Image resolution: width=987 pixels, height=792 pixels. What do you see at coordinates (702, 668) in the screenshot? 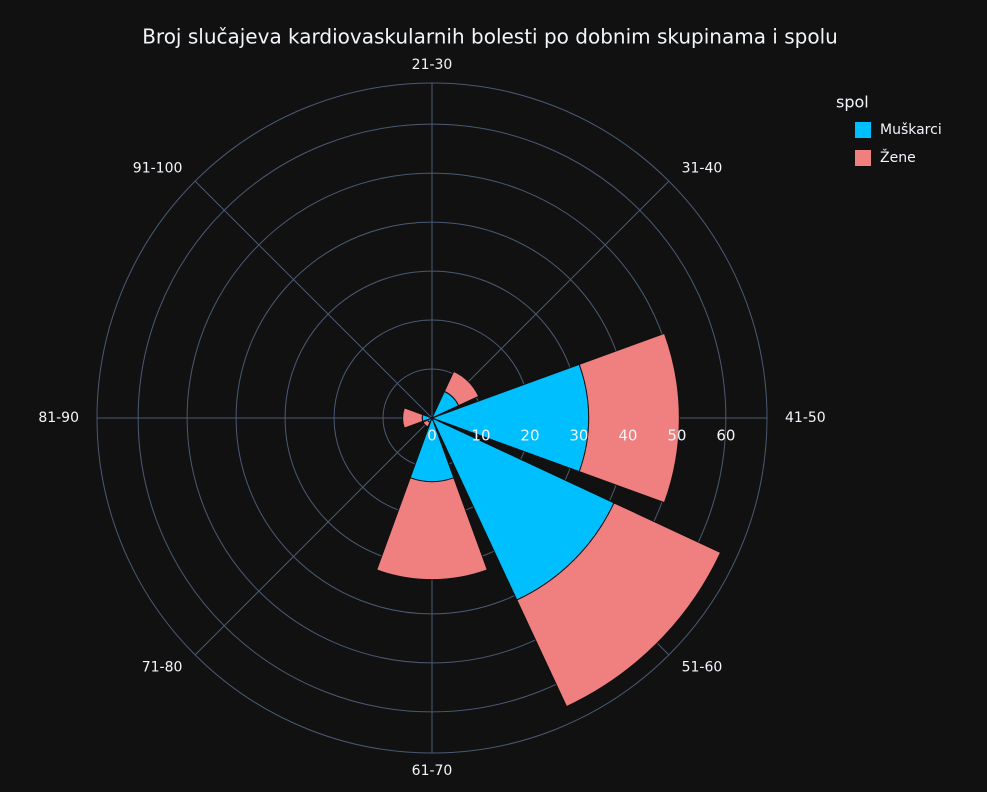
I see `angular-tick-label: 51-60` at bounding box center [702, 668].